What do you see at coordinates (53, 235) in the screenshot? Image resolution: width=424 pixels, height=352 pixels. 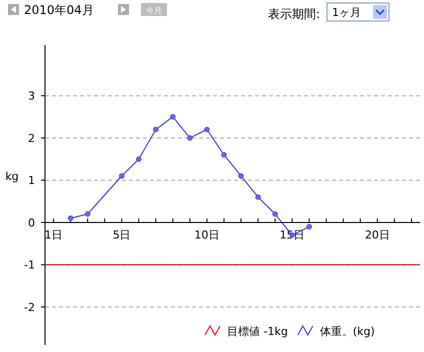 I see `x-tick-label: 1日` at bounding box center [53, 235].